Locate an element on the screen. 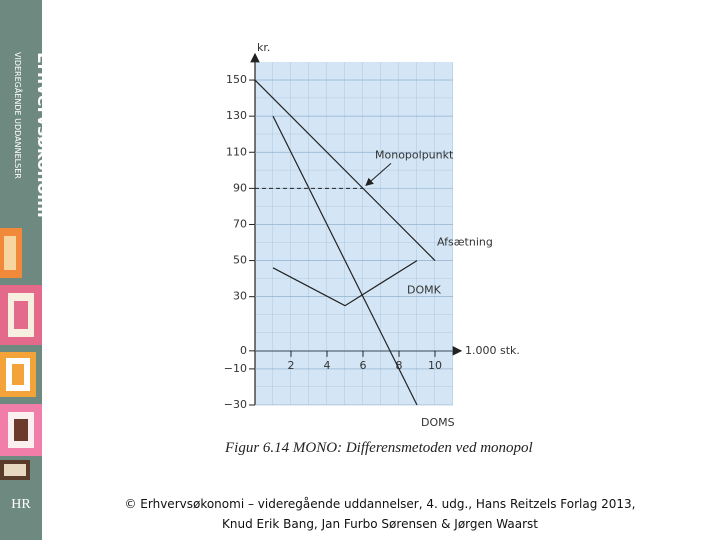 The width and height of the screenshot is (720, 540). y-axis-label: kr. is located at coordinates (263, 47).